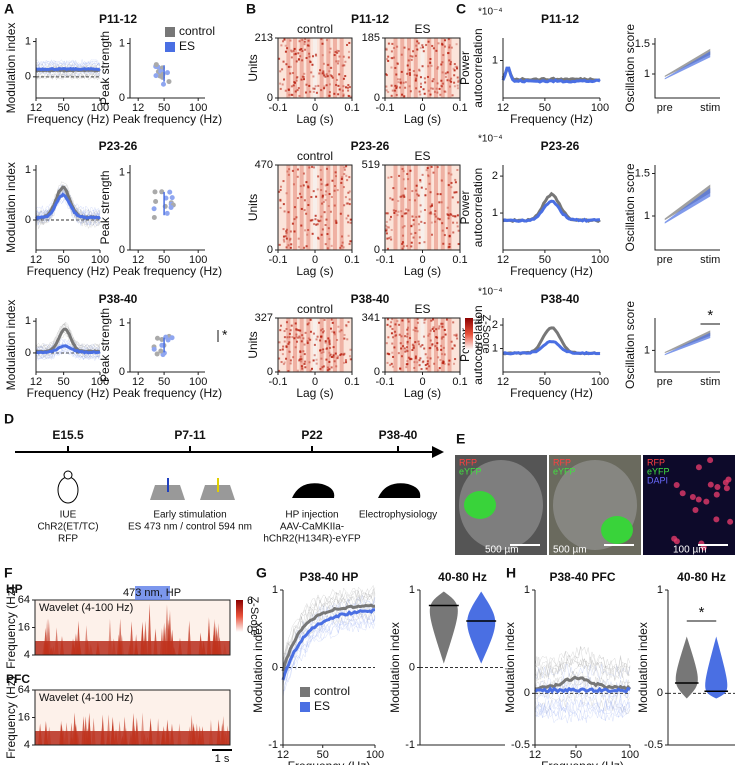 The image size is (739, 765). Describe the element at coordinates (11, 627) in the screenshot. I see `y-label: Frequency (Hz)` at that location.